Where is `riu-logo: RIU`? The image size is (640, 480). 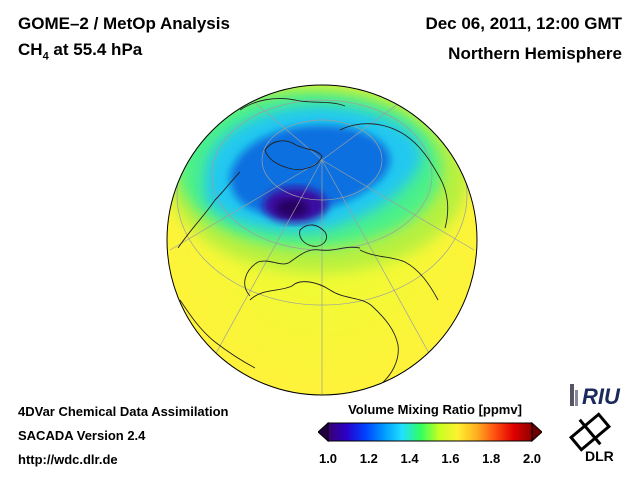
riu-logo: RIU is located at coordinates (595, 396).